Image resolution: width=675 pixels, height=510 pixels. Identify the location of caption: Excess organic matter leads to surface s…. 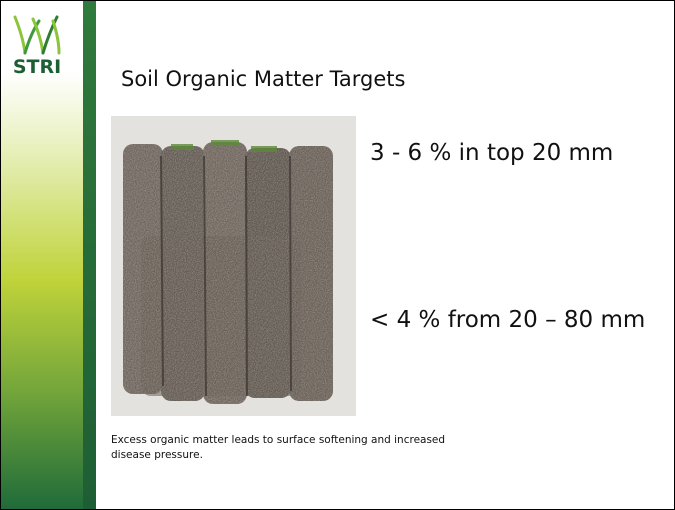
(278, 447).